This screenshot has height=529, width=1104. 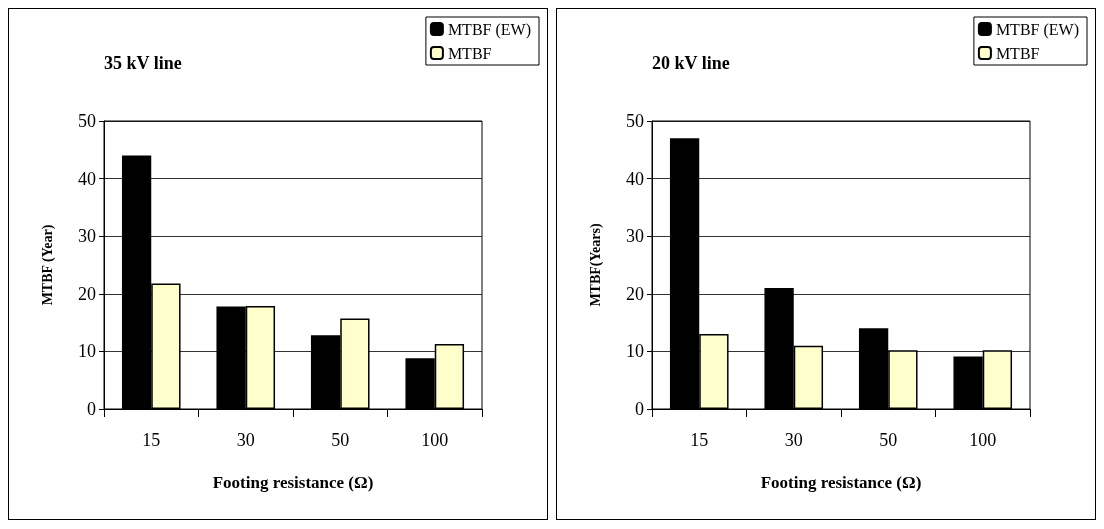 I want to click on chart-title: 20 kV line, so click(x=691, y=63).